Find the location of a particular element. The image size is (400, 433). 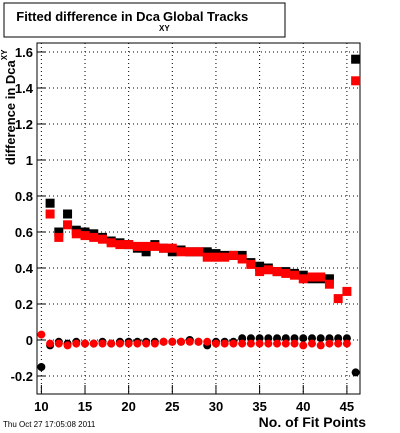

x-tick-label: 15 is located at coordinates (85, 406).